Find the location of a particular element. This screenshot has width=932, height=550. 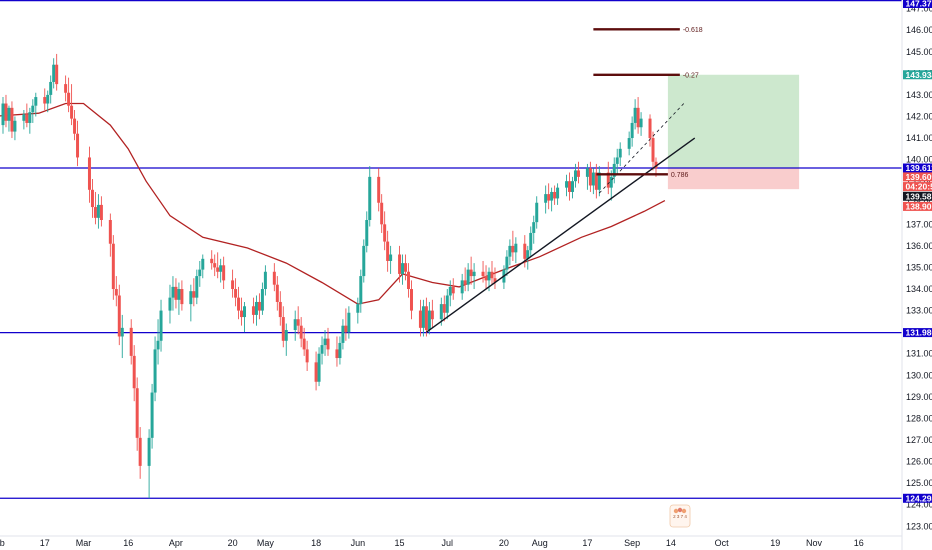

x-tick-label: Jun is located at coordinates (358, 543).